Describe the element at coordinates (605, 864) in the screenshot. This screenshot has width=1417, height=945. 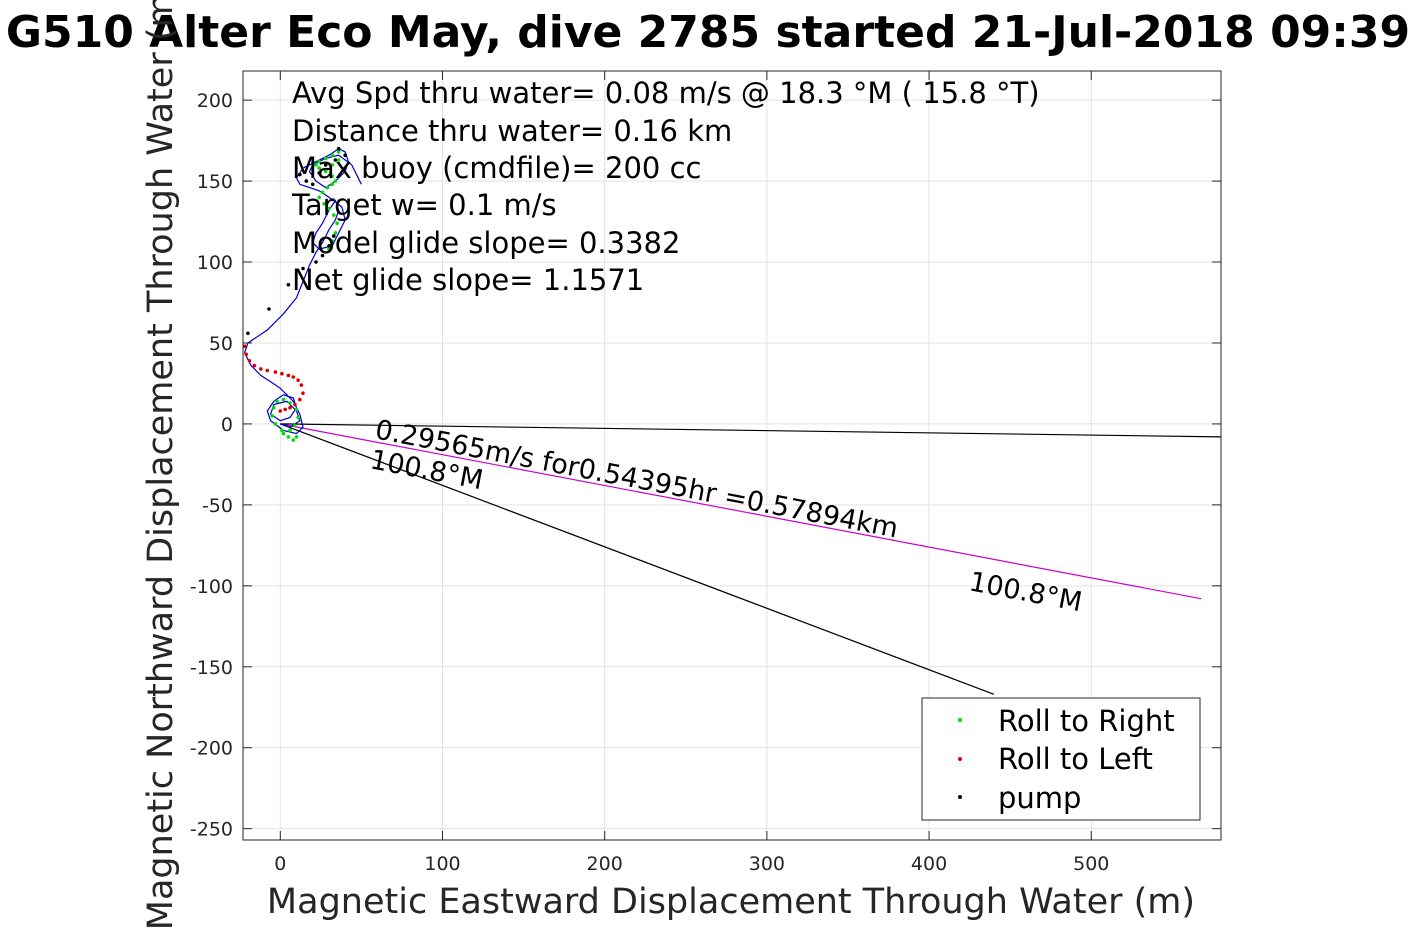
I see `x-tick-label: 200` at that location.